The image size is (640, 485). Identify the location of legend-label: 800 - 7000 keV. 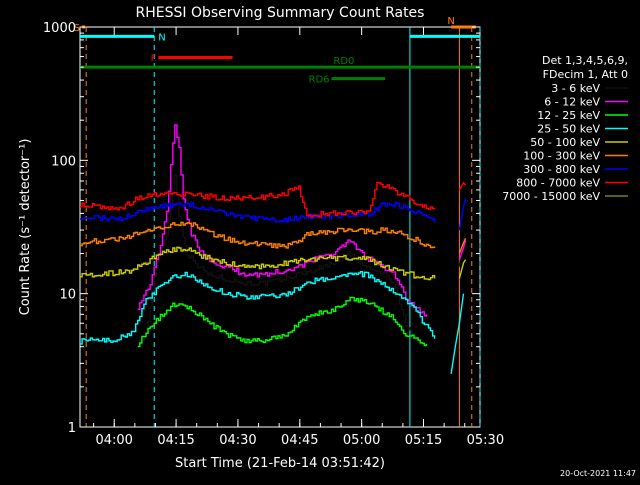
(558, 183).